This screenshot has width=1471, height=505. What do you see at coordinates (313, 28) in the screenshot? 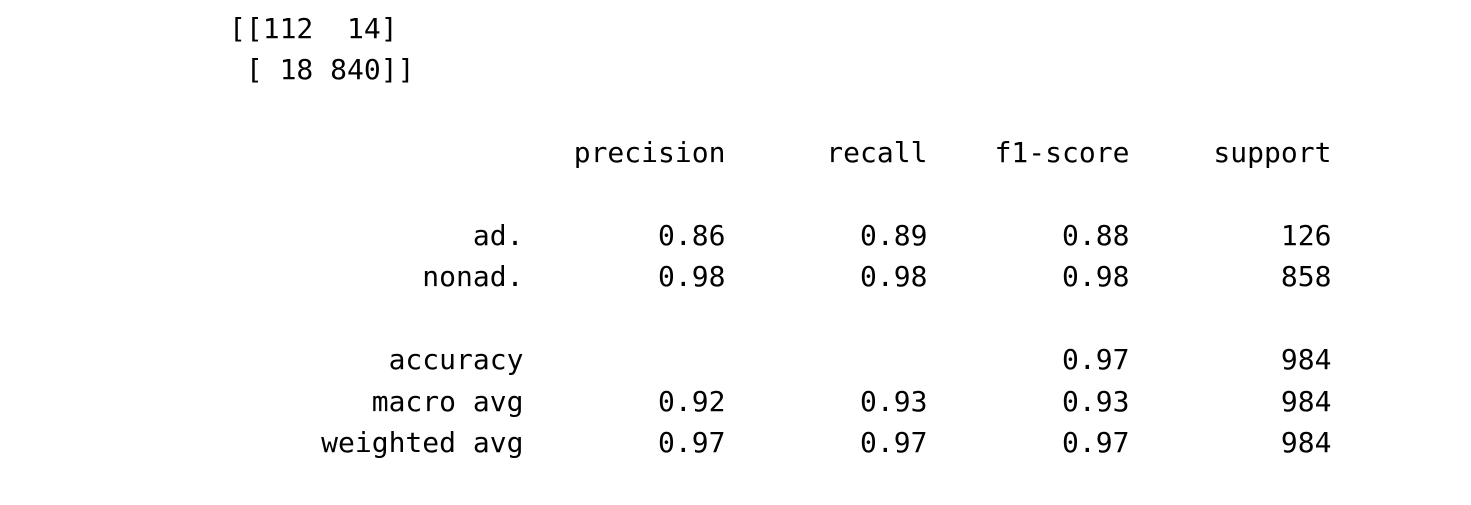
I see `confusion-matrix-line: [[112 14]` at bounding box center [313, 28].